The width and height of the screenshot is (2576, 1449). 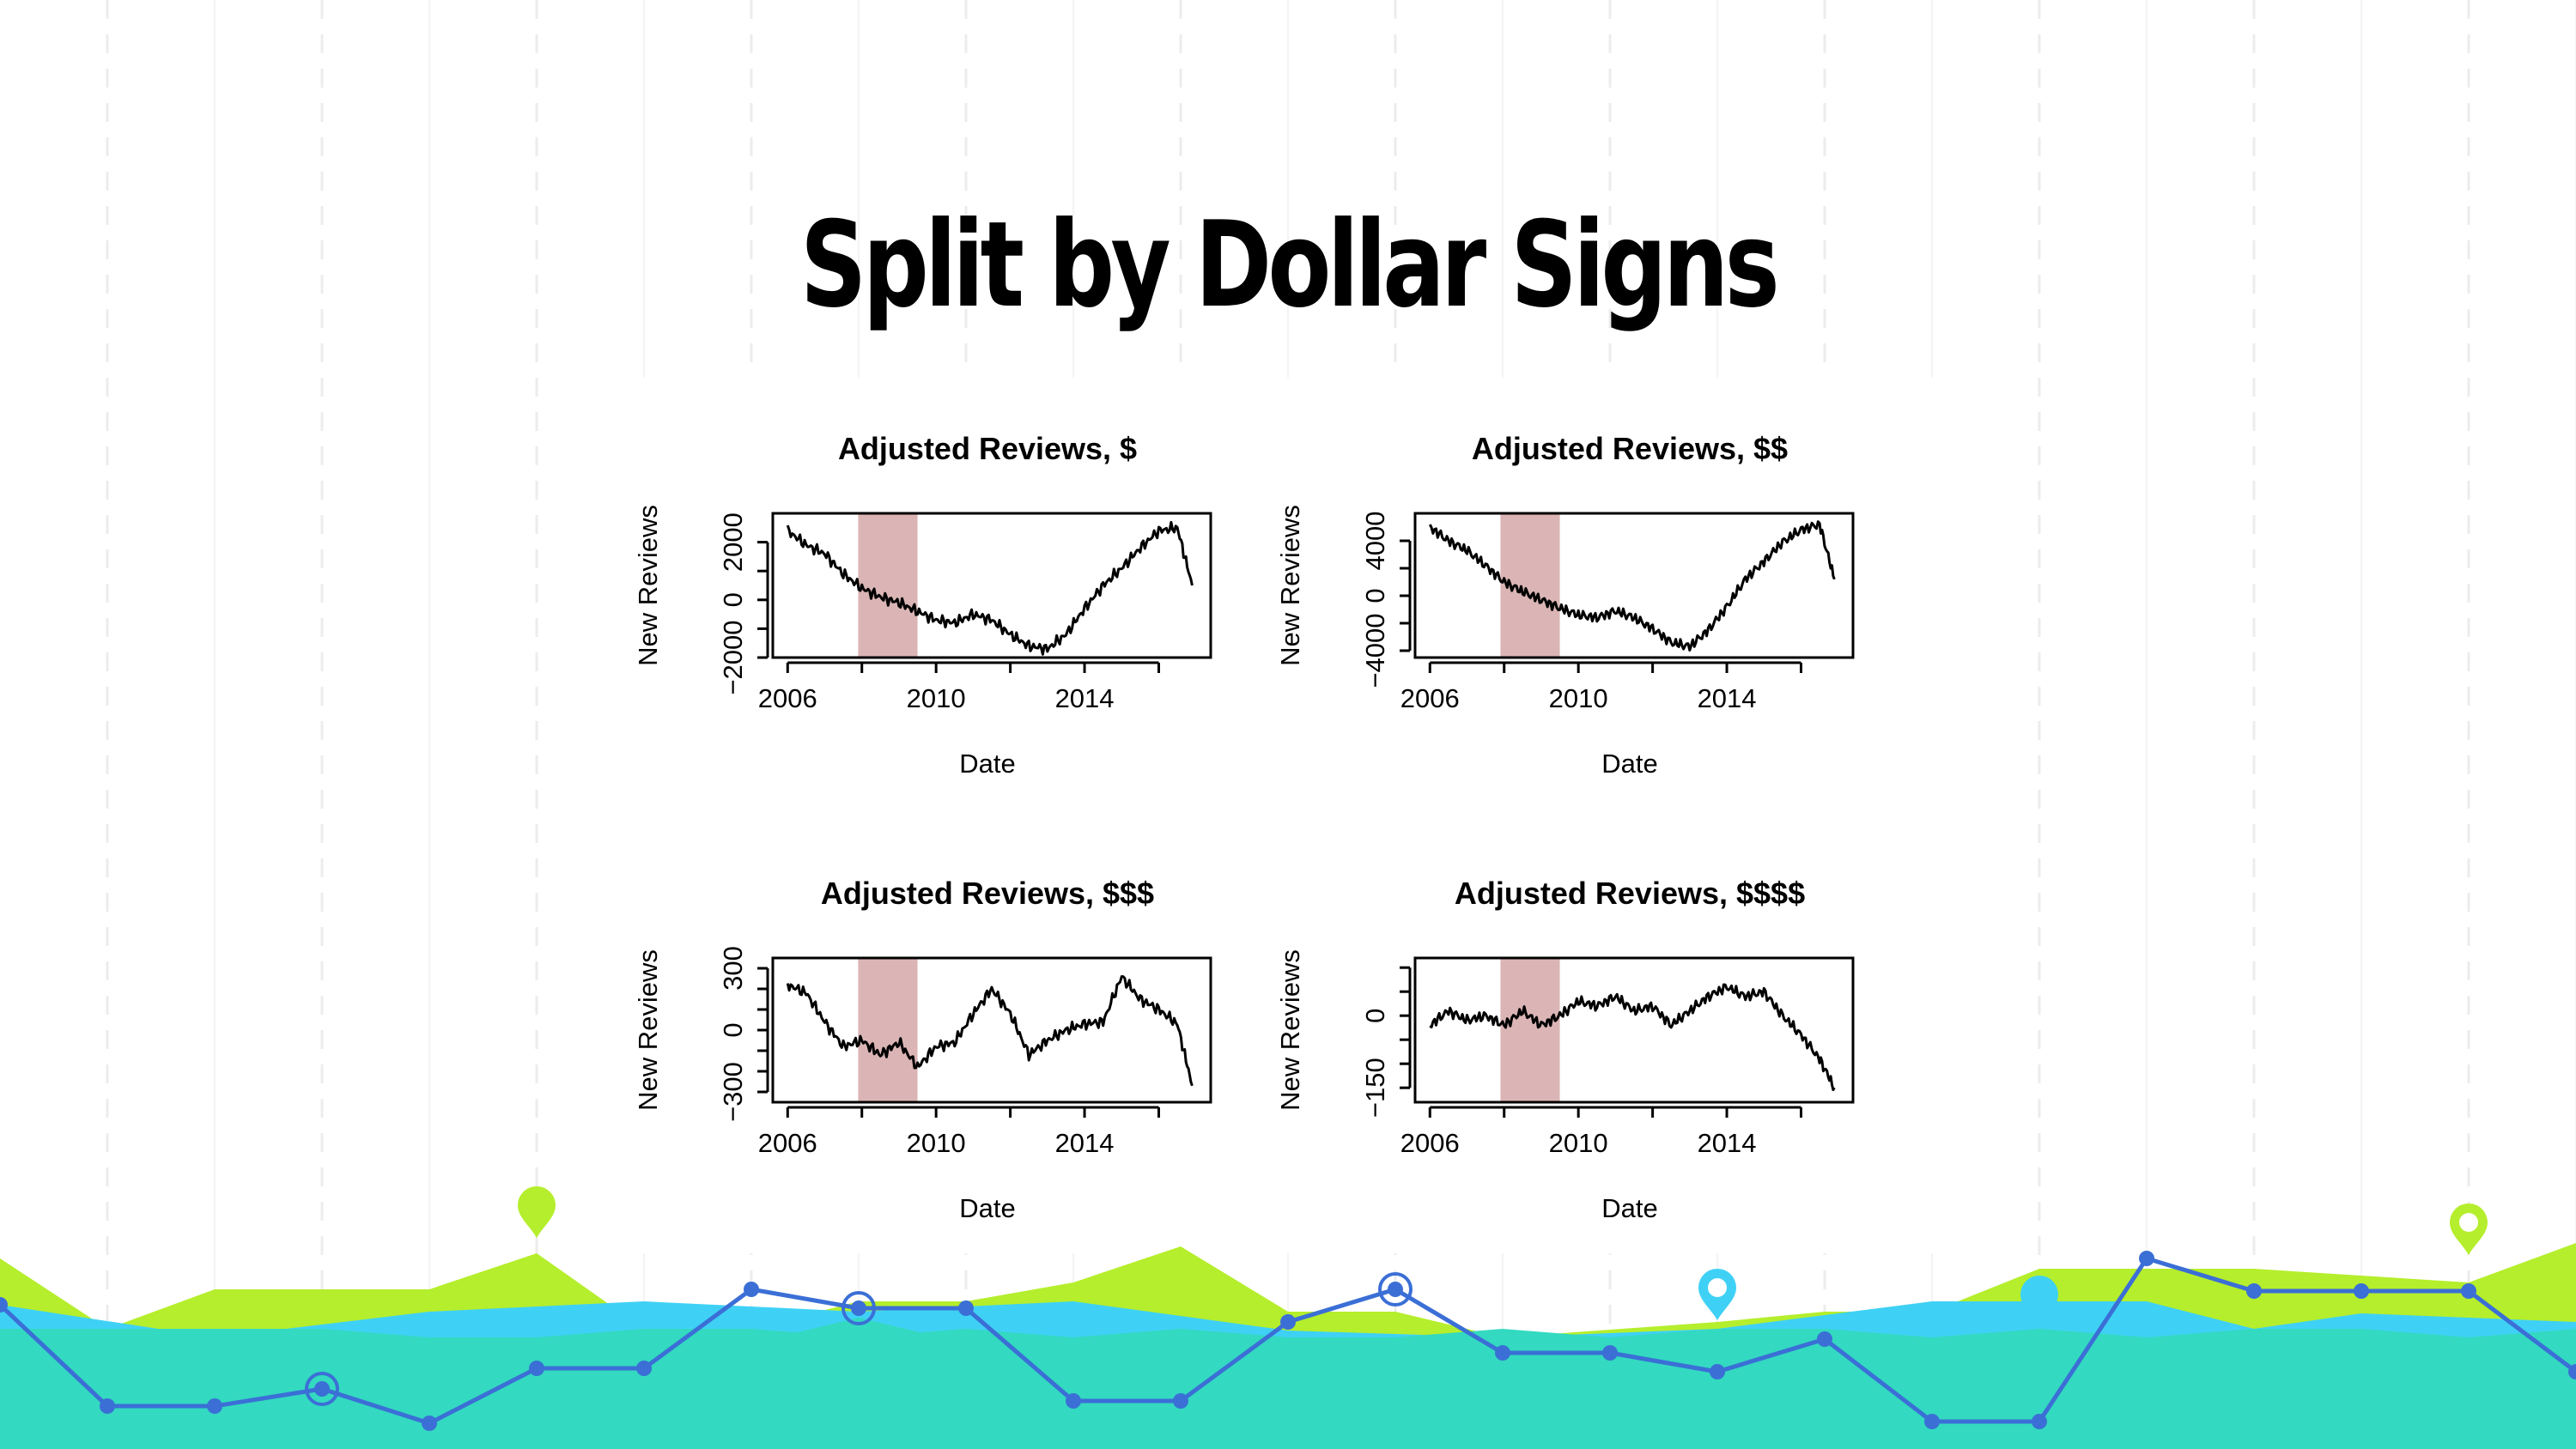 I want to click on chart-title: Adjusted Reviews, $$$, so click(x=987, y=893).